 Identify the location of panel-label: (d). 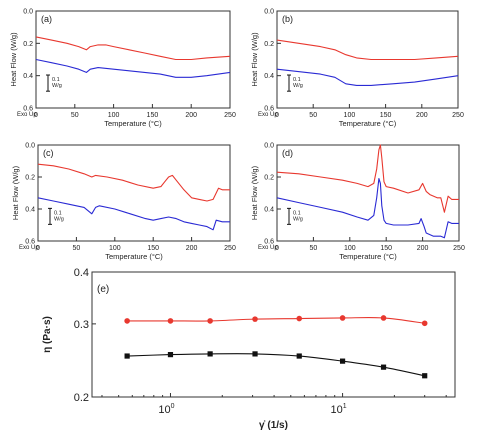
(287, 153).